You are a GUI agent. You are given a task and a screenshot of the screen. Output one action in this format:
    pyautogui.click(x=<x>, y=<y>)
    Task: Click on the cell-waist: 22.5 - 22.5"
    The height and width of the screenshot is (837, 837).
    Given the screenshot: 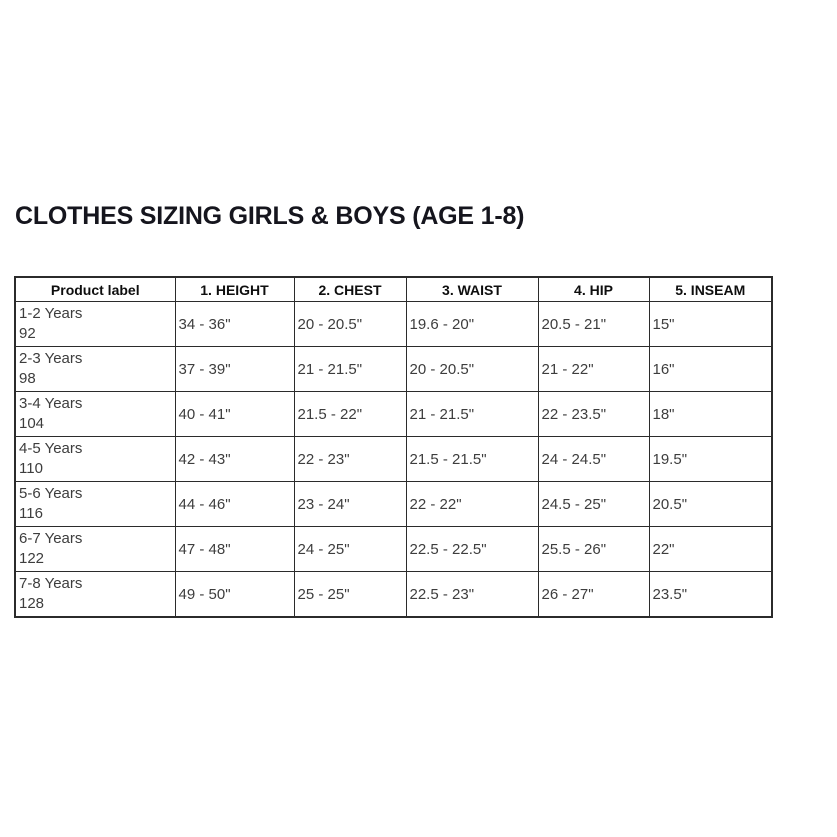 What is the action you would take?
    pyautogui.click(x=472, y=549)
    